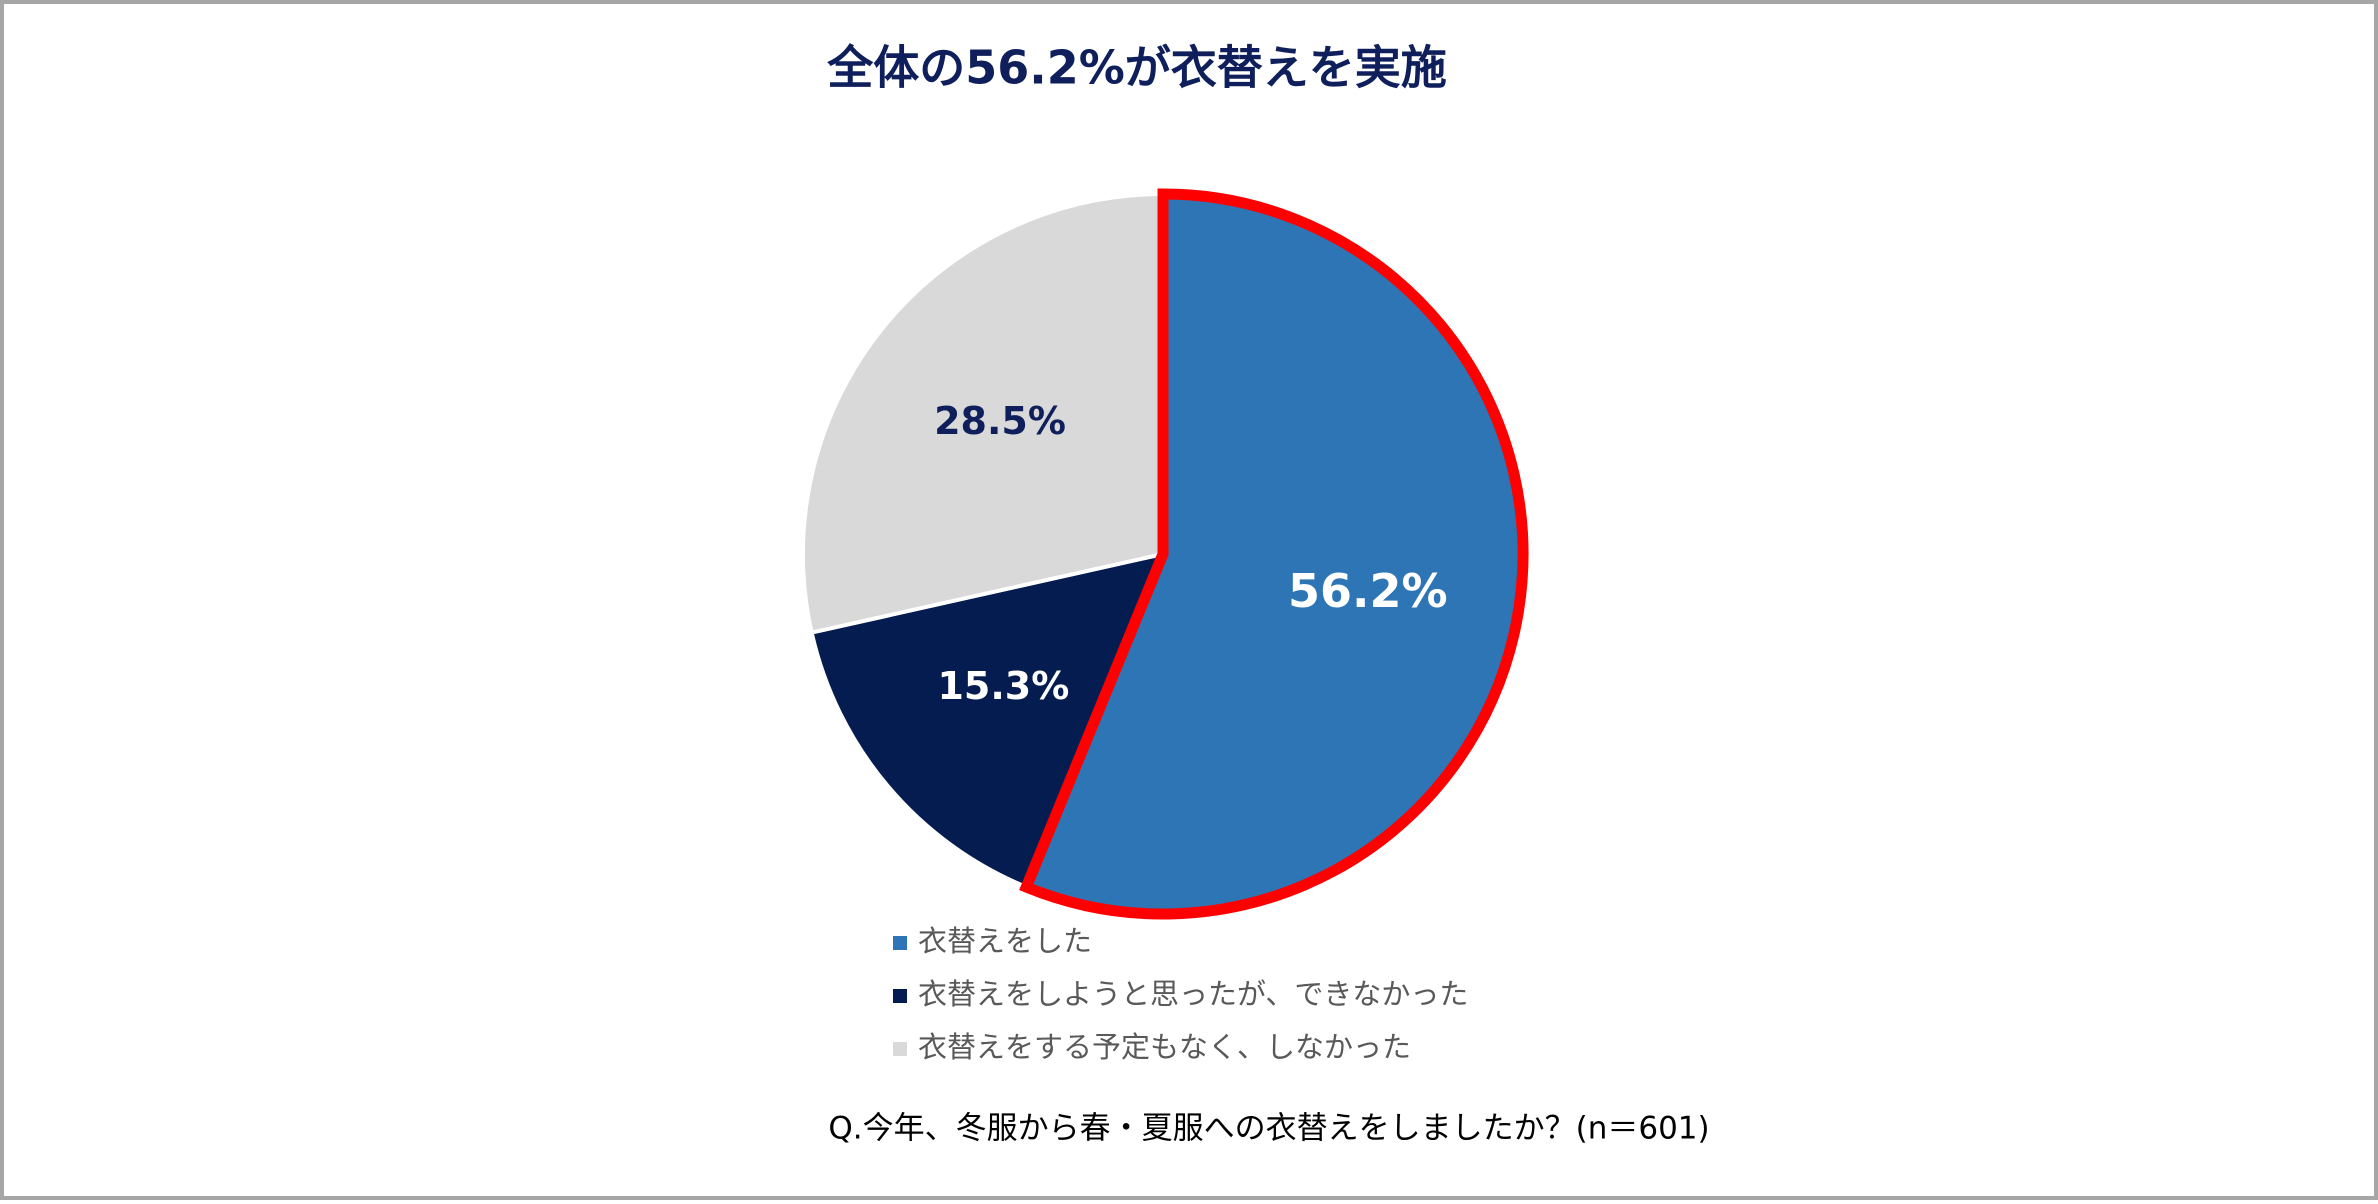  I want to click on legend-label: 衣替えをする予定もなく、しなかった, so click(1164, 1047).